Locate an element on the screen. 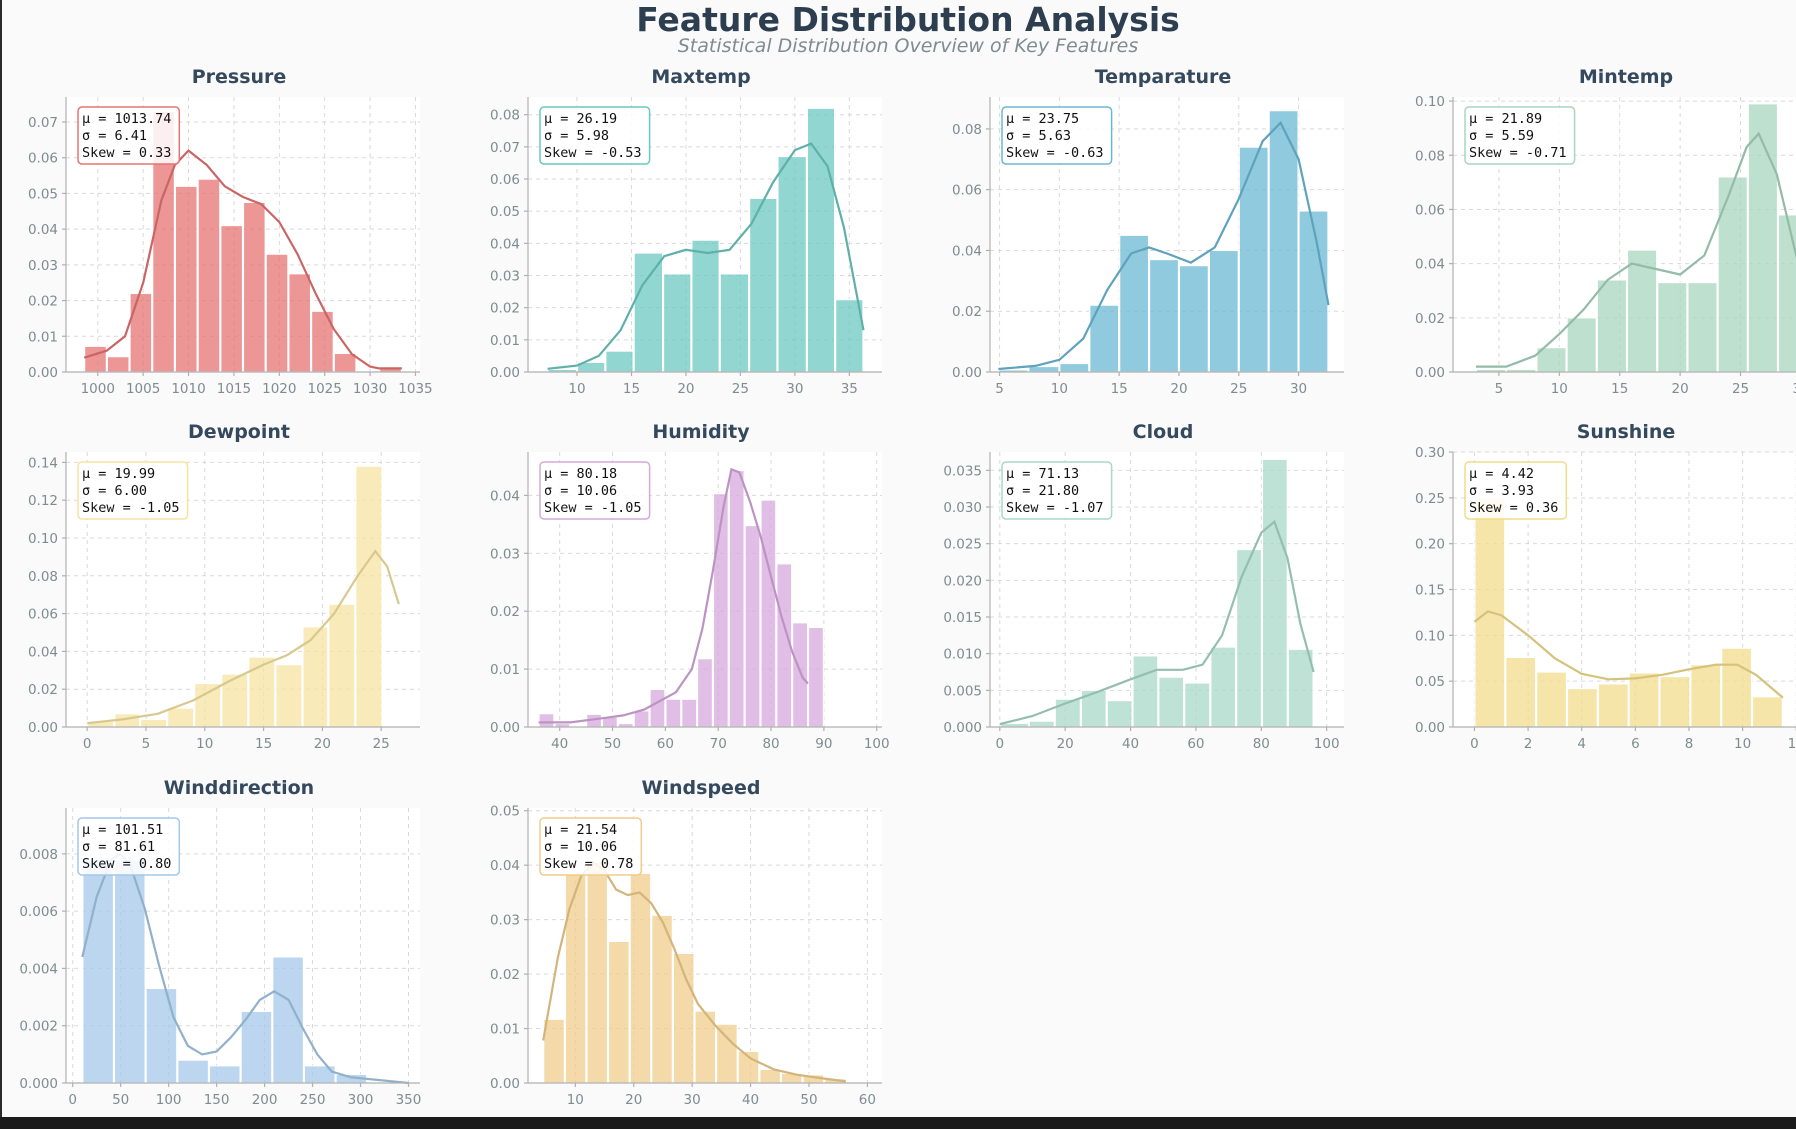  x-tick-label: 10 is located at coordinates (575, 1100).